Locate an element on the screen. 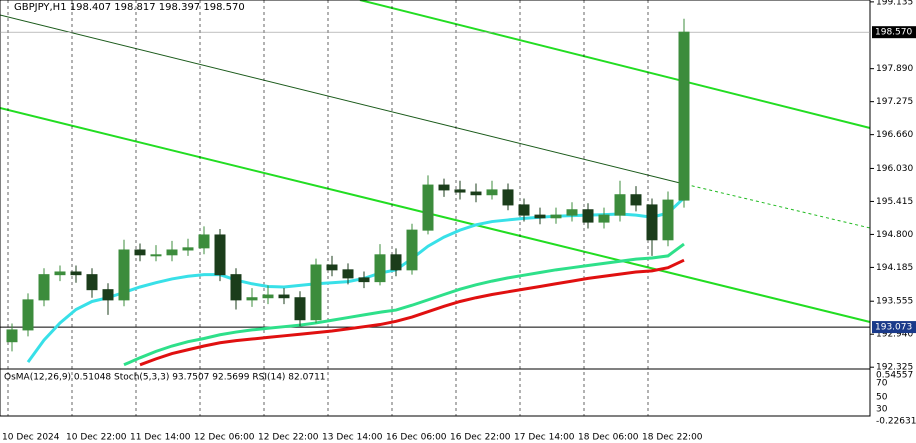 The width and height of the screenshot is (916, 443). x-tick-label: 12 Dec 06:00 is located at coordinates (224, 438).